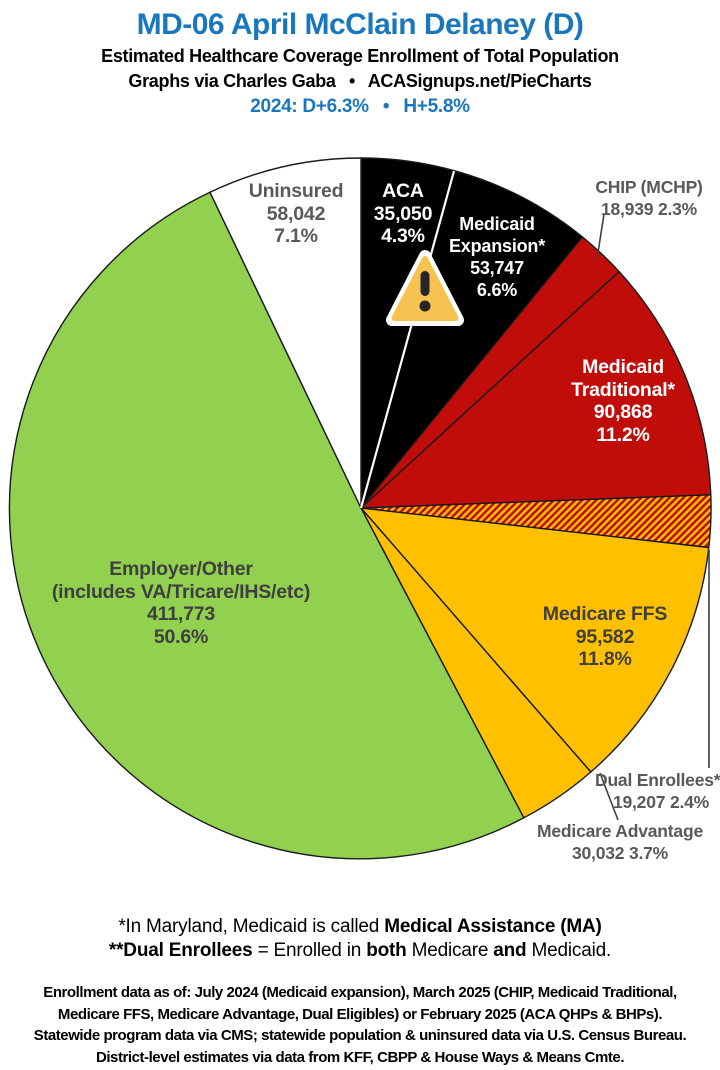 Image resolution: width=720 pixels, height=1070 pixels. I want to click on label-medicaid-expansion-value: 53,747, so click(497, 268).